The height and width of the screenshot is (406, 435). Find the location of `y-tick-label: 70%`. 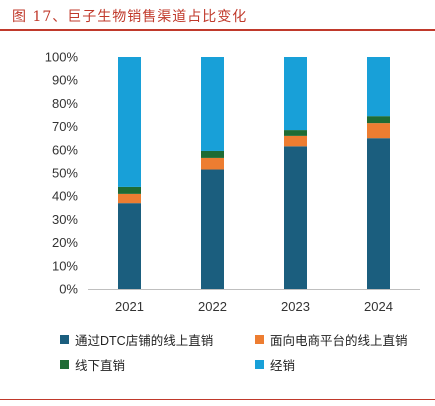

y-tick-label: 70% is located at coordinates (65, 126).